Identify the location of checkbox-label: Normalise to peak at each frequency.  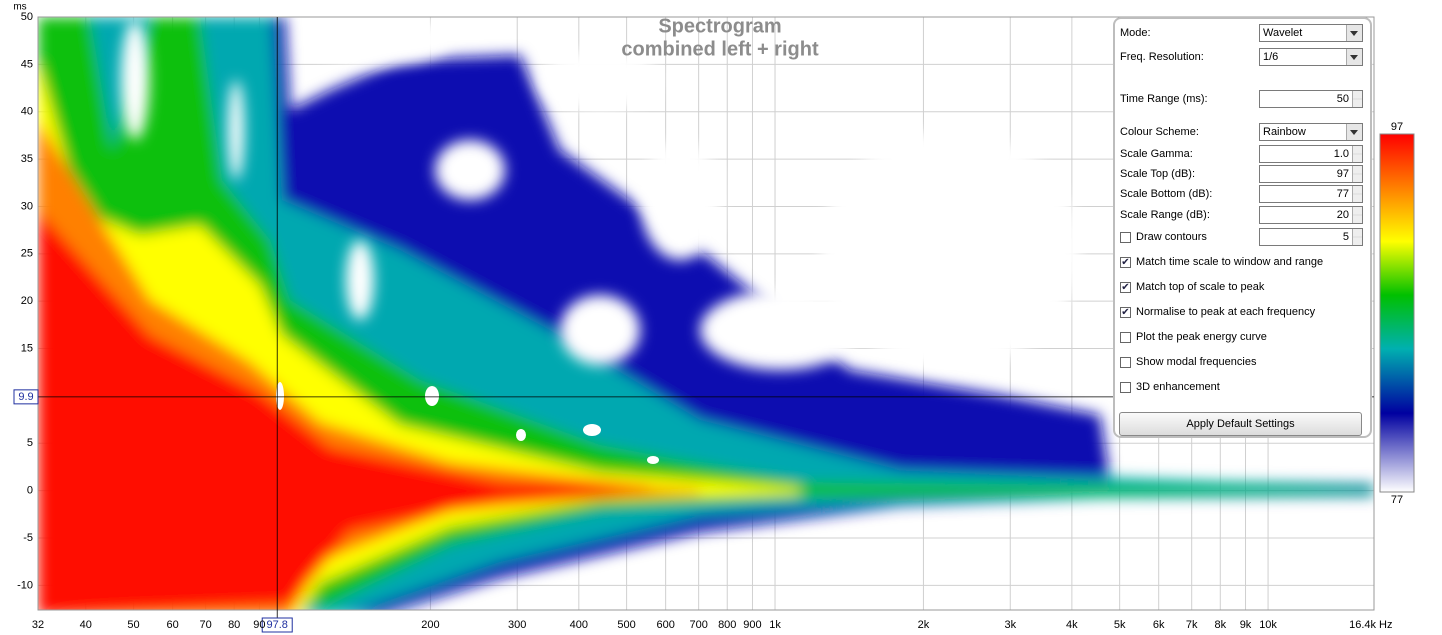
(1226, 312).